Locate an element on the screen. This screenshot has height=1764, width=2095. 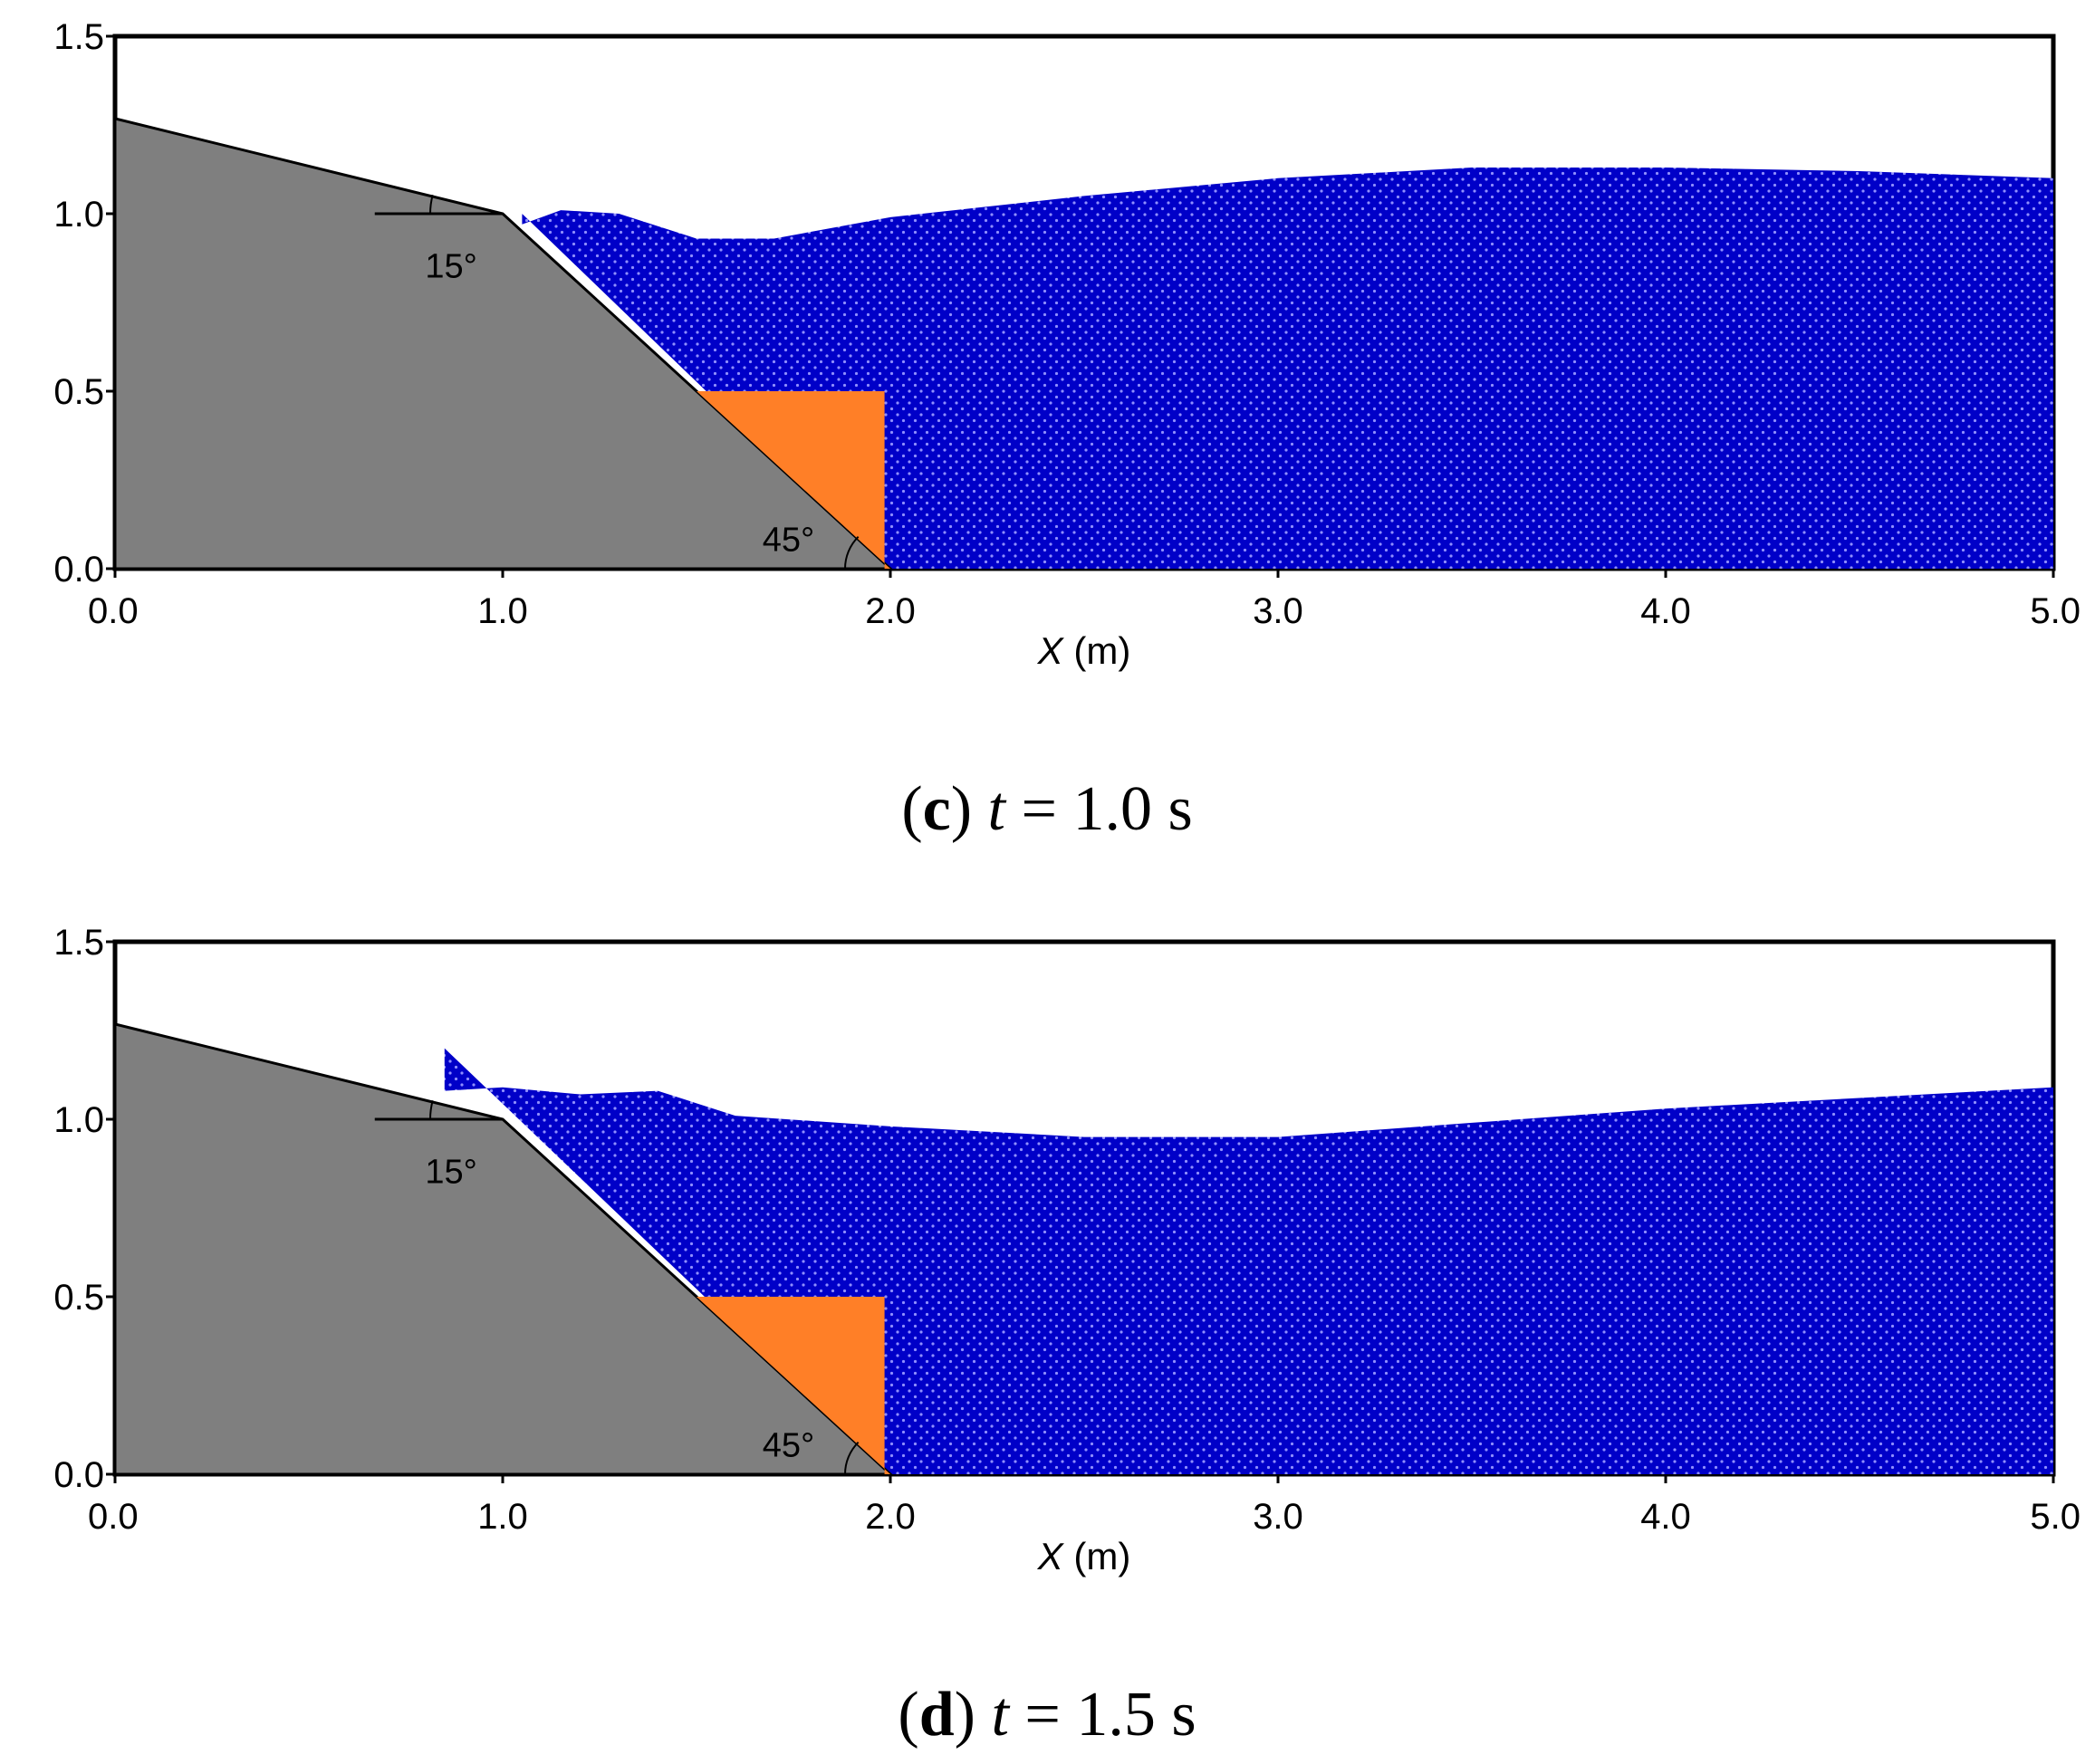
panel-caption: (d) t = 1.5 s is located at coordinates (1047, 1715).